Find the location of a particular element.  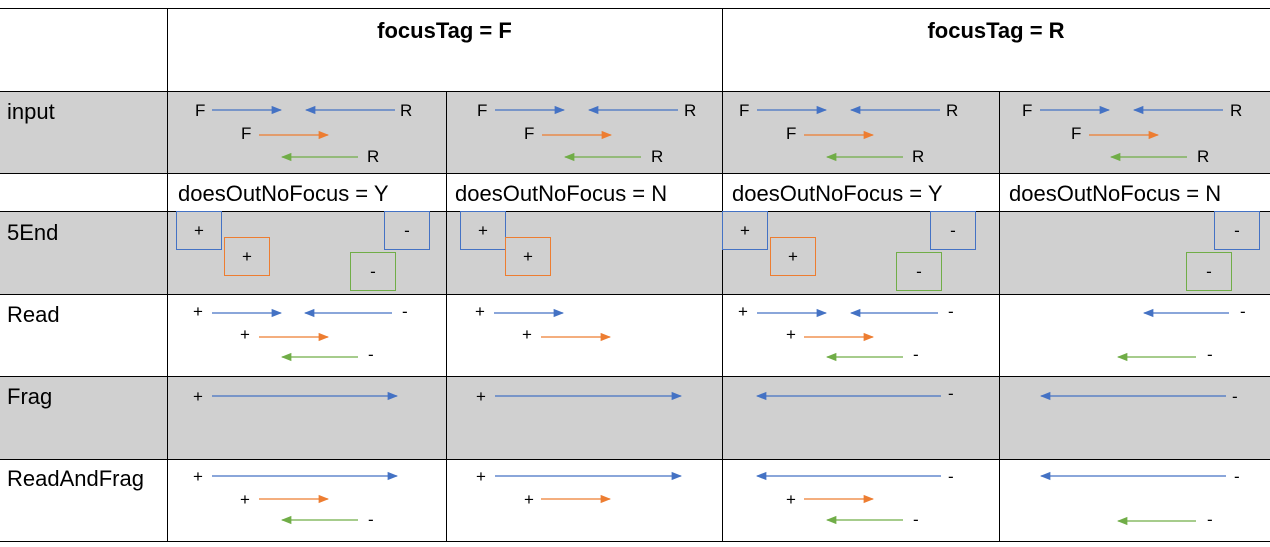

header-focustag-r: focusTag = R is located at coordinates (996, 30).